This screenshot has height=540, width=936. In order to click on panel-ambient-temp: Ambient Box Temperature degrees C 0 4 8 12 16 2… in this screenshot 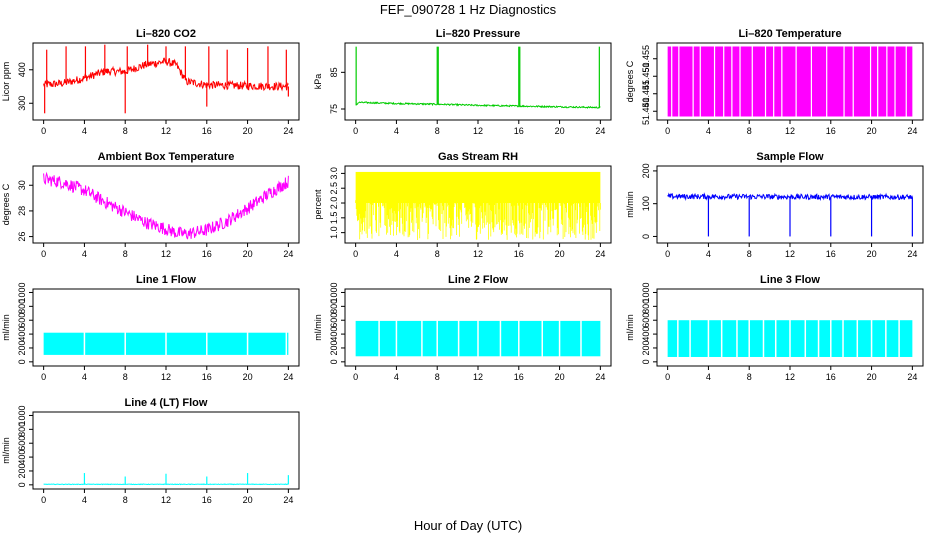, I will do `click(150, 205)`.